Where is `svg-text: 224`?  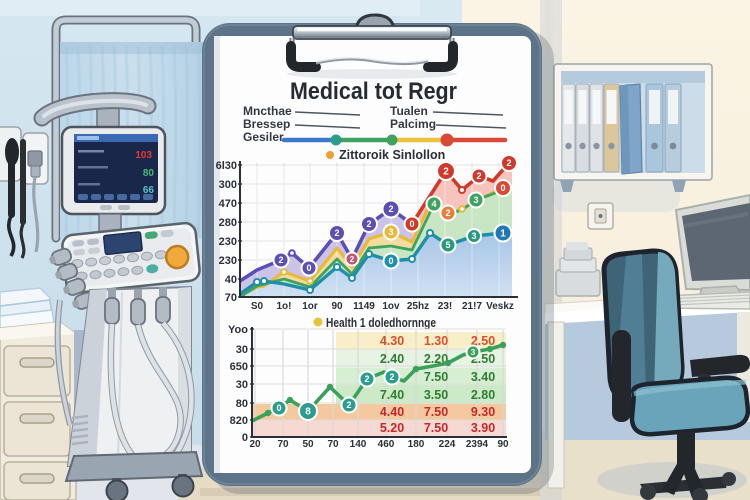 svg-text: 224 is located at coordinates (447, 444).